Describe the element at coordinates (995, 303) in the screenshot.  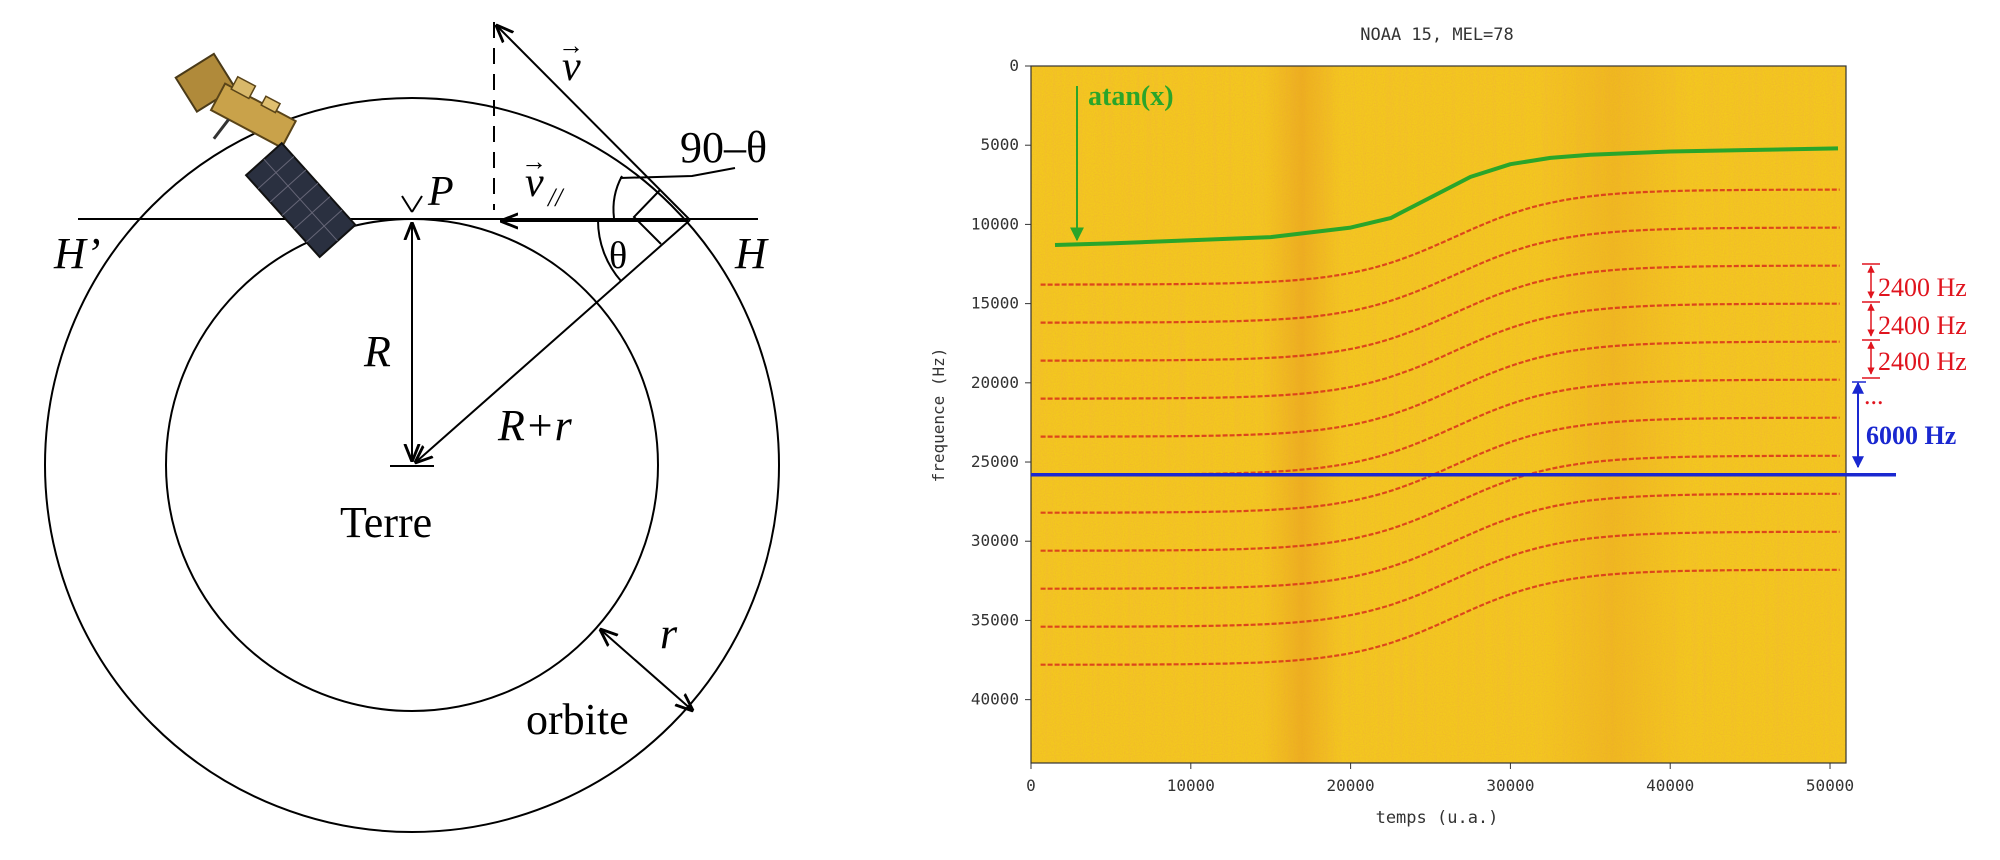
I see `y-tick-label: 15000` at that location.